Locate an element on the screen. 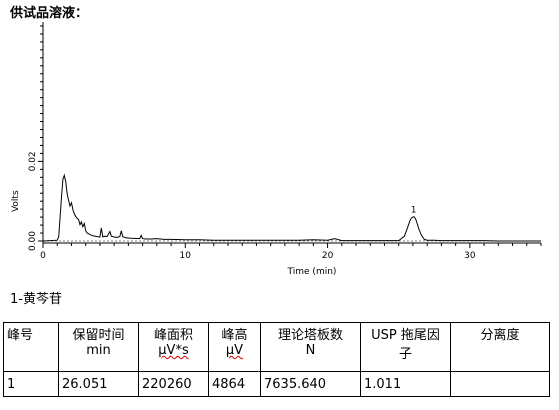  cell-peak-area: 220260 is located at coordinates (173, 384).